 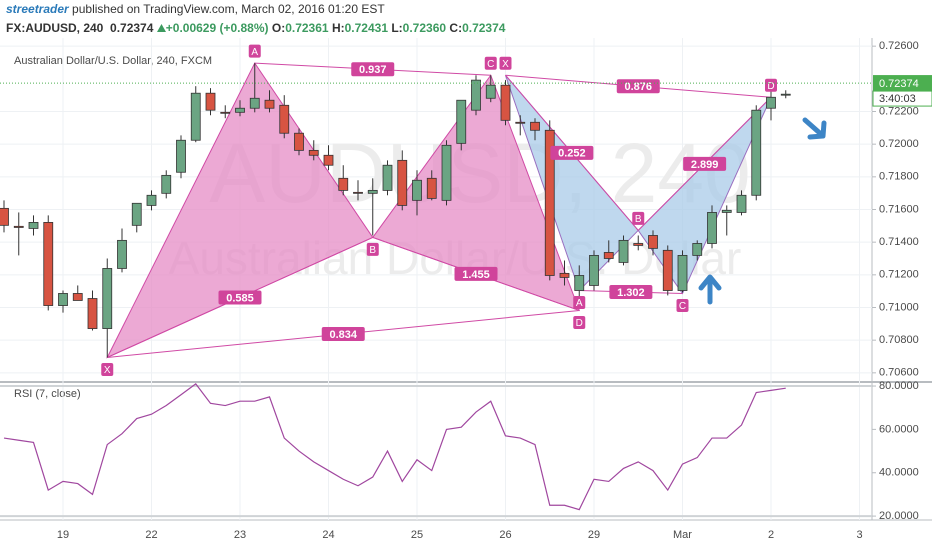 I want to click on y-tick-label: 40.0000, so click(x=899, y=473).